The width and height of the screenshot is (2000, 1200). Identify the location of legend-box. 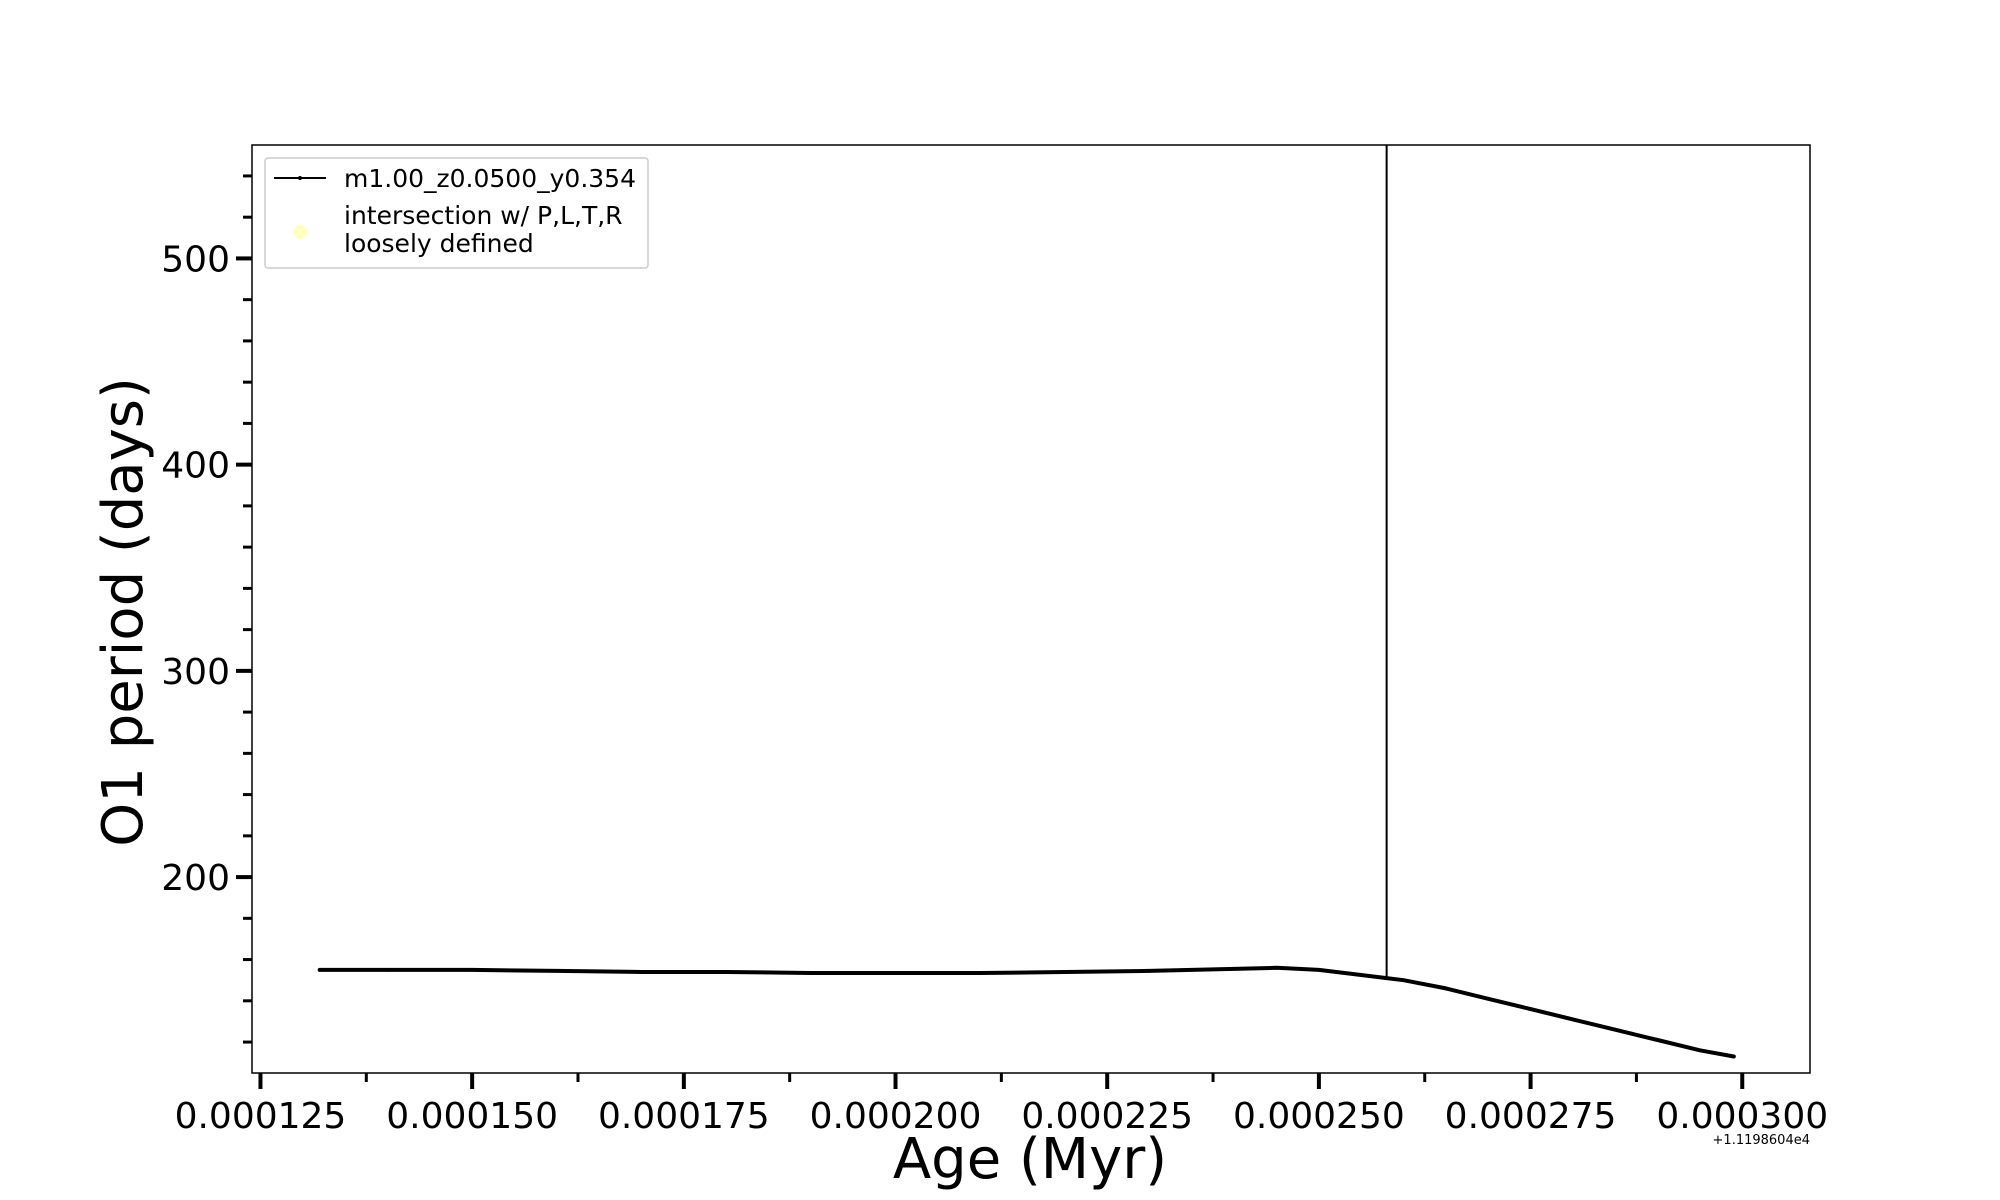
(456, 213).